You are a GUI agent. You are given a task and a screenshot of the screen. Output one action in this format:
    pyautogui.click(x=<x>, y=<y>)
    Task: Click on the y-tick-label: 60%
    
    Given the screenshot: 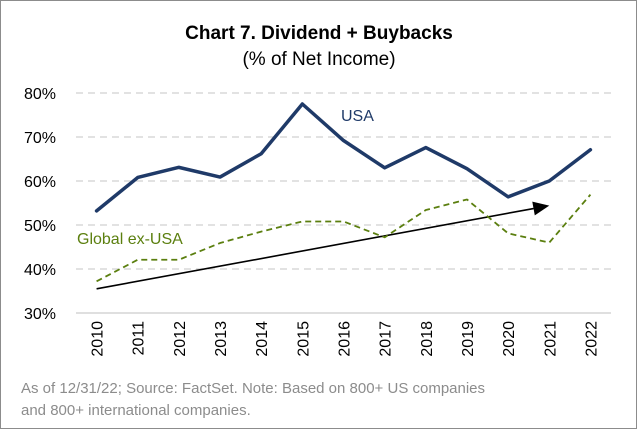 What is the action you would take?
    pyautogui.click(x=40, y=182)
    